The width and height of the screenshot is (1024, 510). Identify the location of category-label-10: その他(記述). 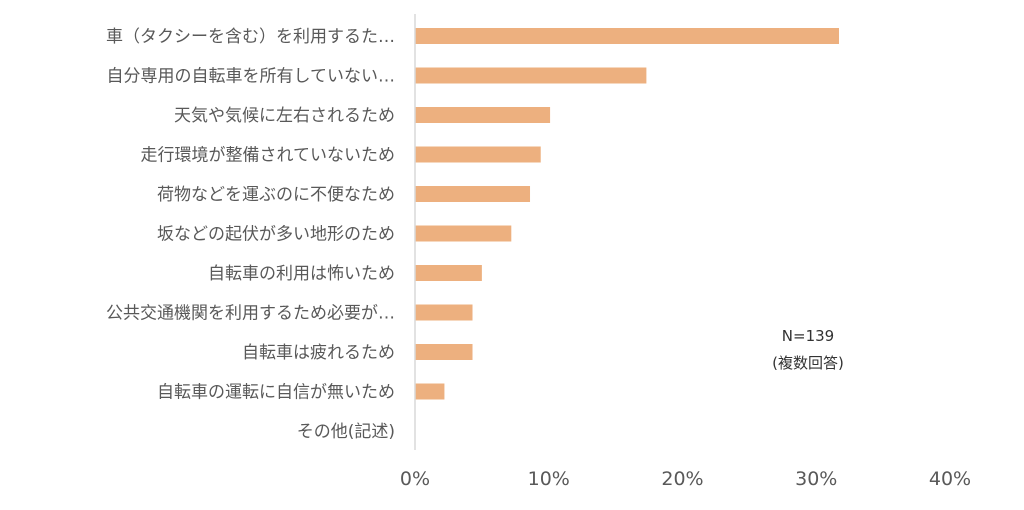
(346, 432).